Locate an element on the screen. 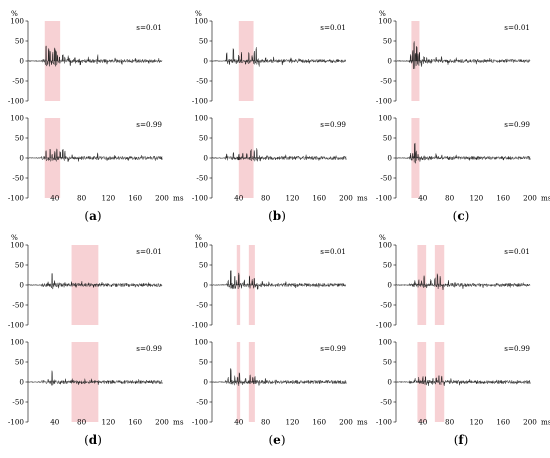 This screenshot has height=458, width=550. chart-c-panel-2: 100 50 0 -50 -100 s=0.99 40 80 120 160 200 ms is located at coordinates (463, 158).